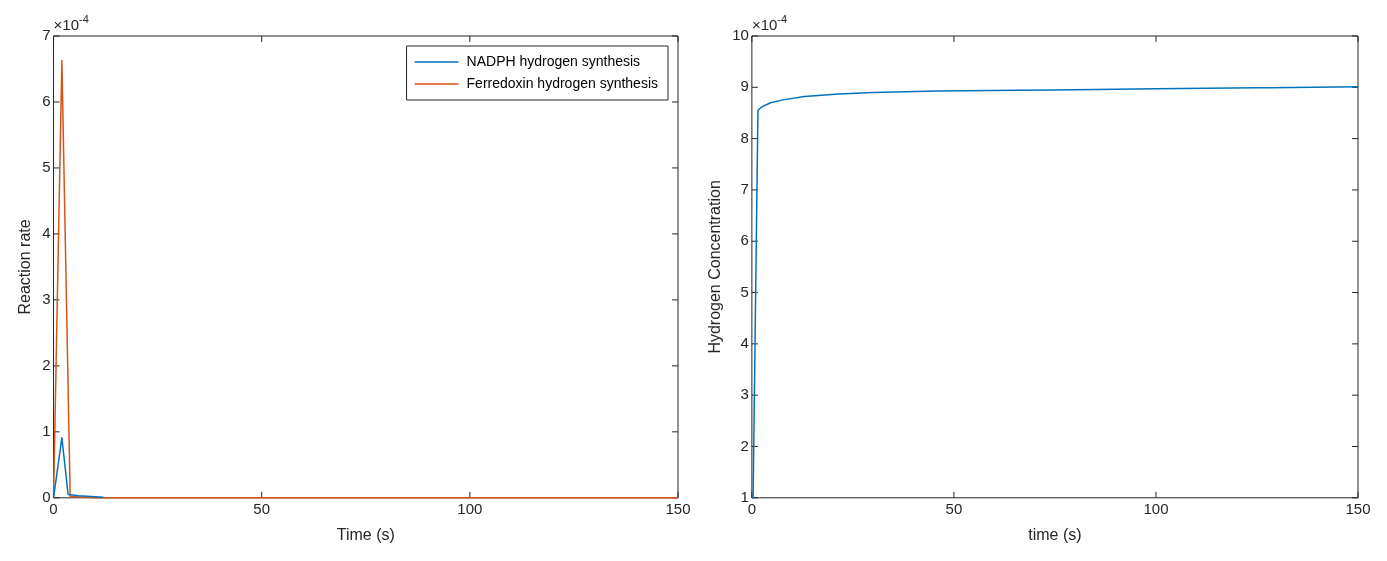  I want to click on y-axis-title: Reaction rate, so click(25, 267).